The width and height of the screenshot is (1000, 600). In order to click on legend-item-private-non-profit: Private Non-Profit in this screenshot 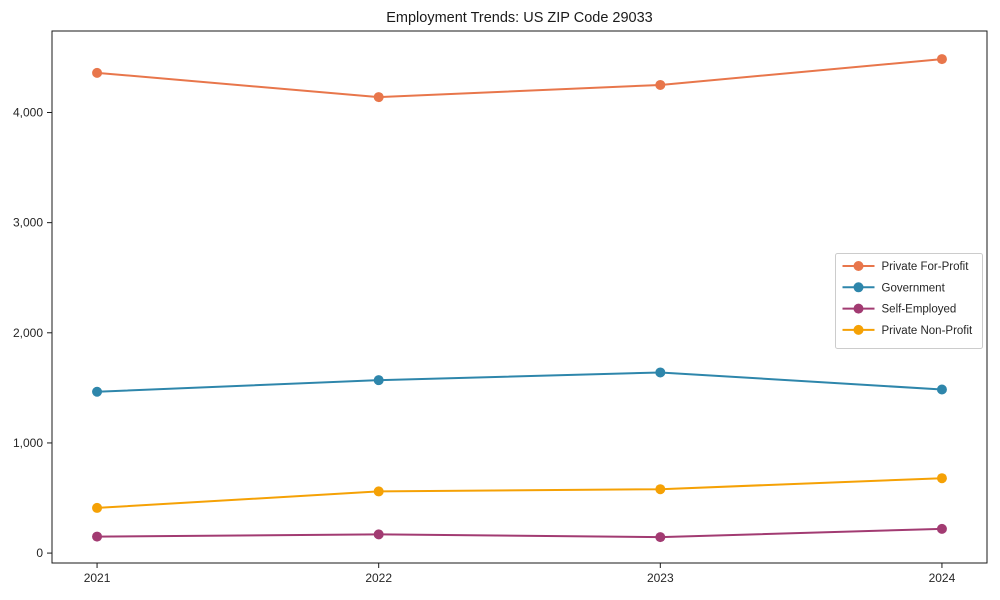, I will do `click(908, 330)`.